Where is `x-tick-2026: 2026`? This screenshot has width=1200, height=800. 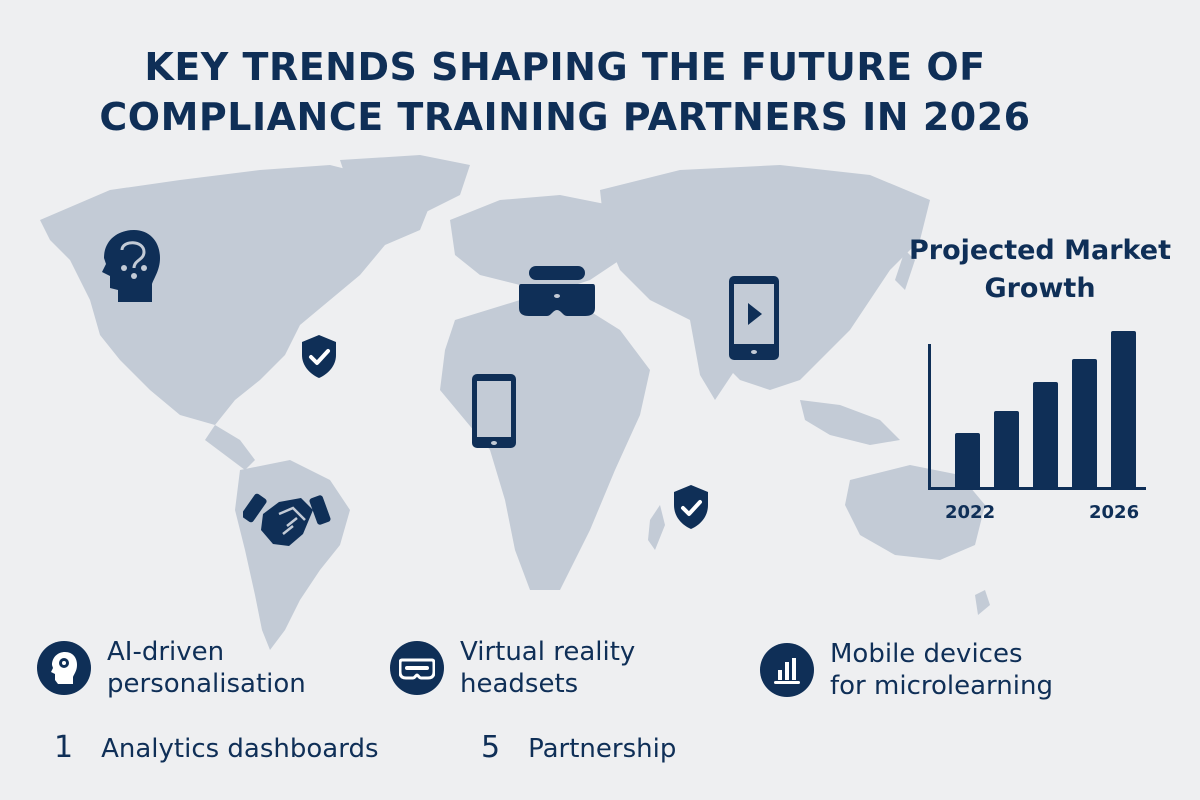
x-tick-2026: 2026 is located at coordinates (1114, 512).